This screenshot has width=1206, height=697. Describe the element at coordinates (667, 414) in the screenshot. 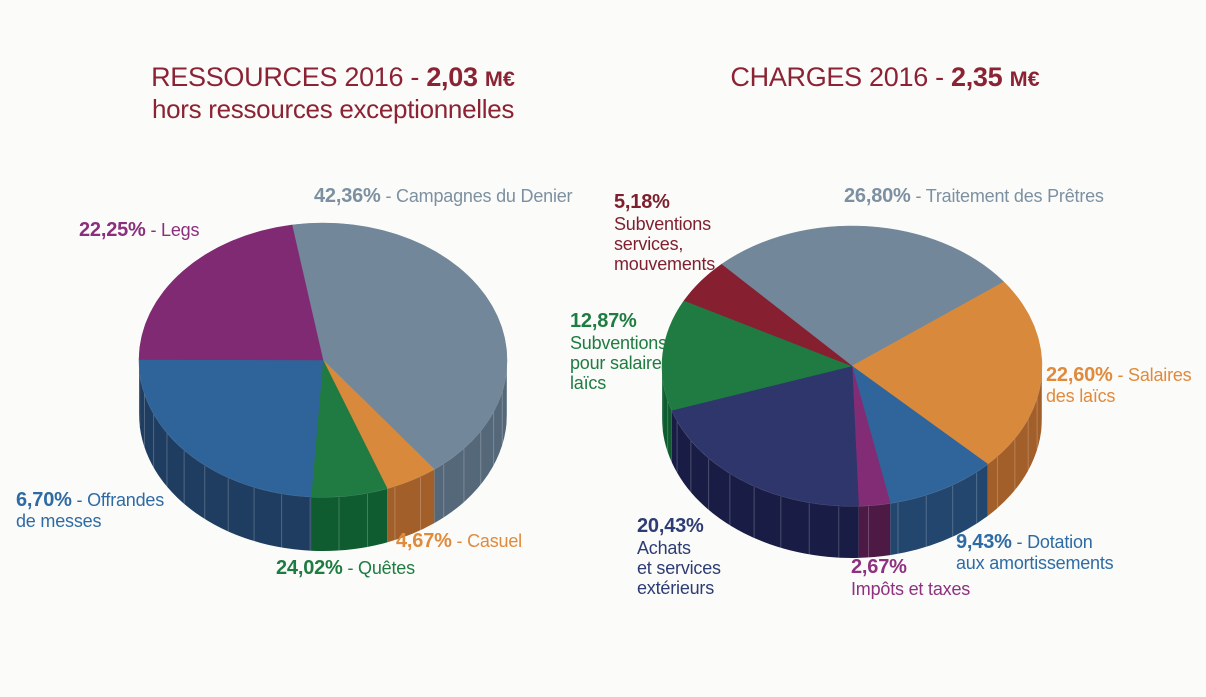

I see `pie-side-subventions-pour-salaires-laics` at that location.